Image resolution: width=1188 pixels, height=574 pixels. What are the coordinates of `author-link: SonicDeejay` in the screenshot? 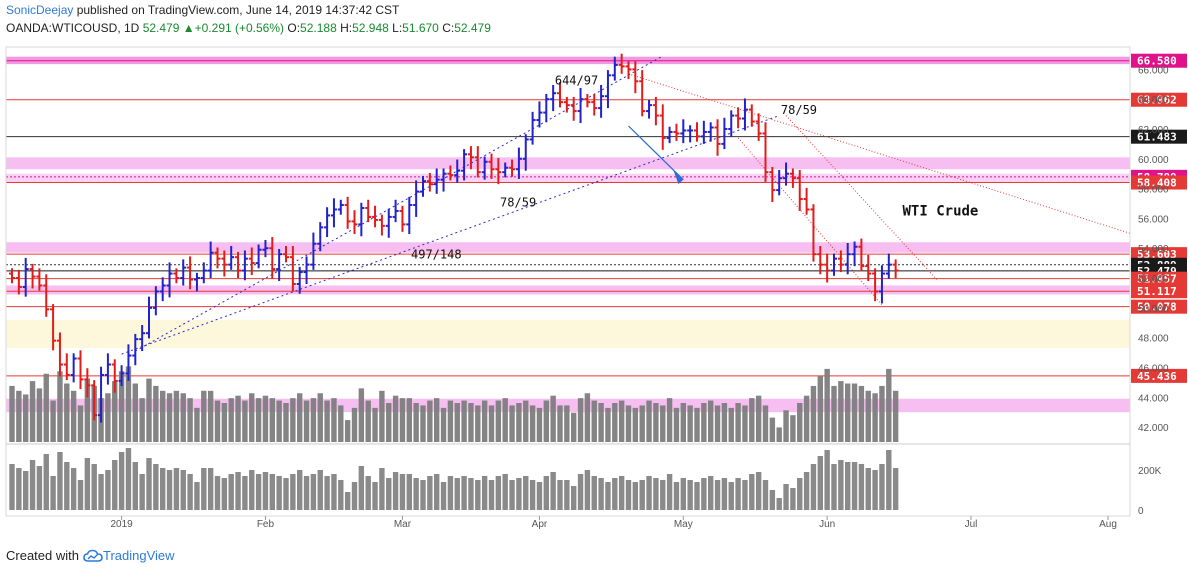 It's located at (40, 10).